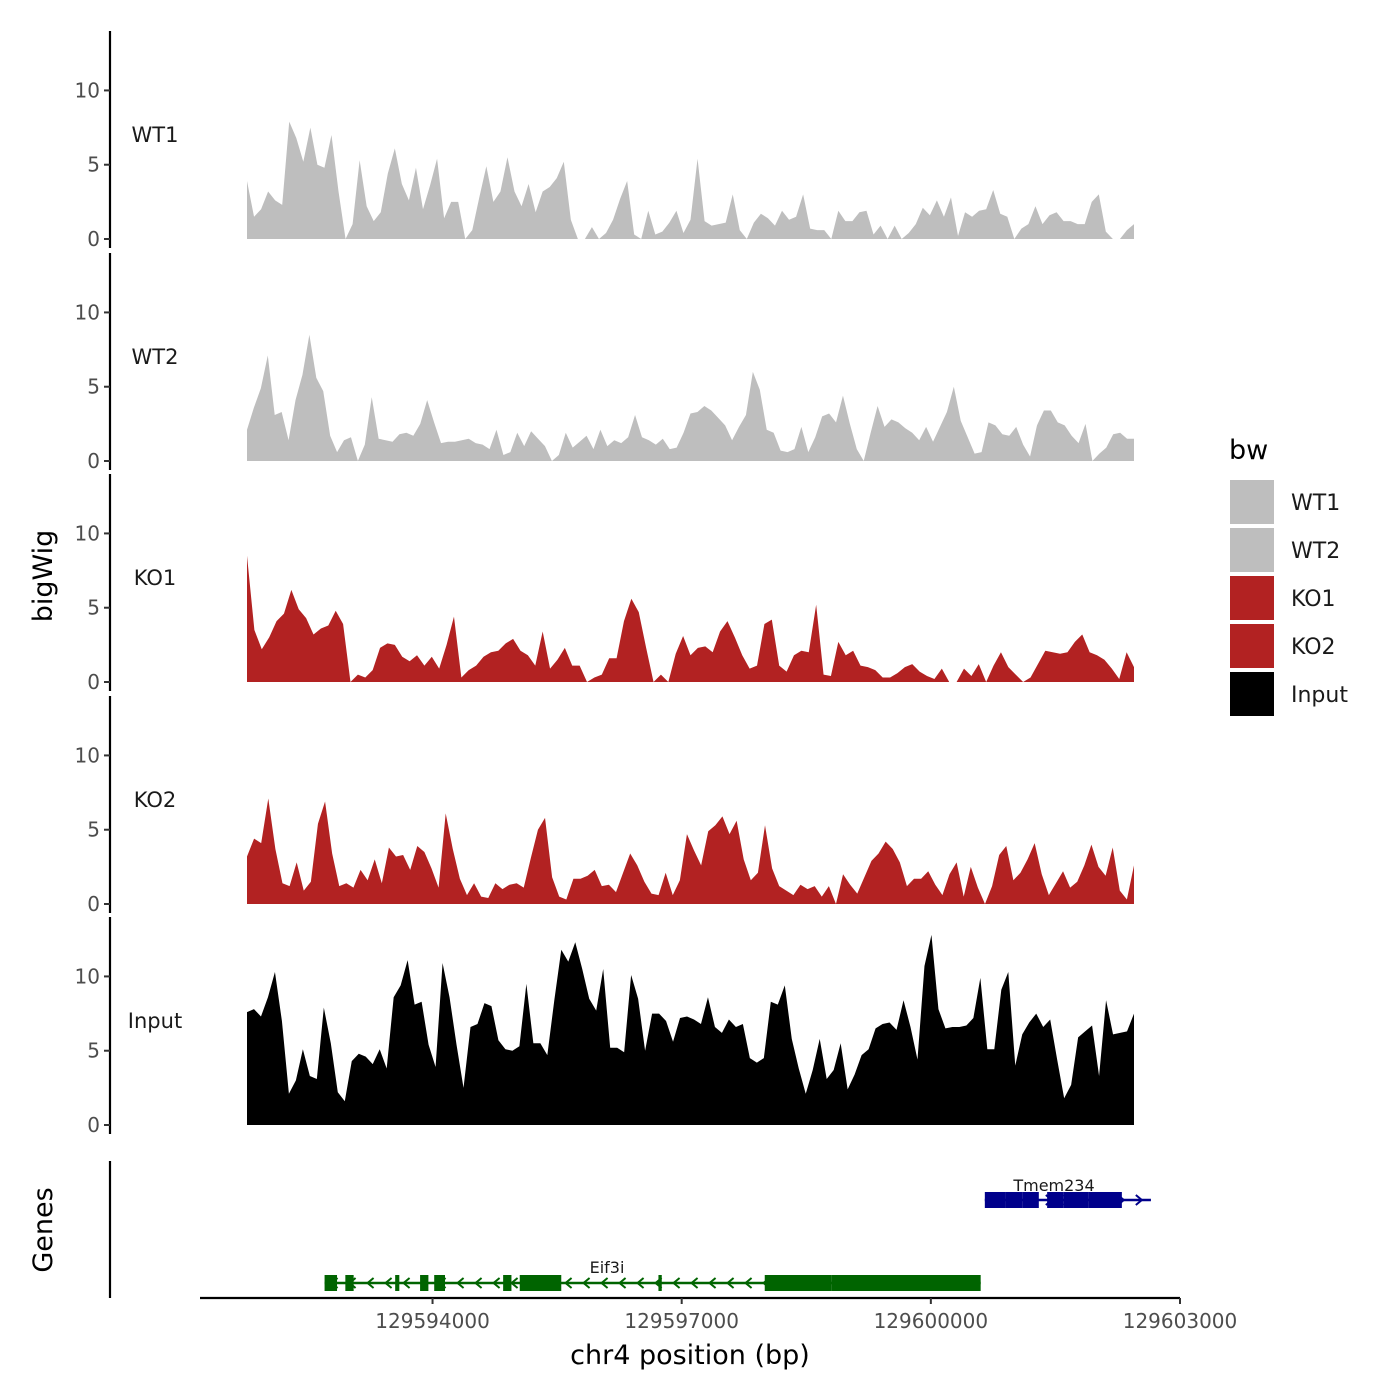 This screenshot has height=1400, width=1400. I want to click on coverage-area-wt2, so click(690, 397).